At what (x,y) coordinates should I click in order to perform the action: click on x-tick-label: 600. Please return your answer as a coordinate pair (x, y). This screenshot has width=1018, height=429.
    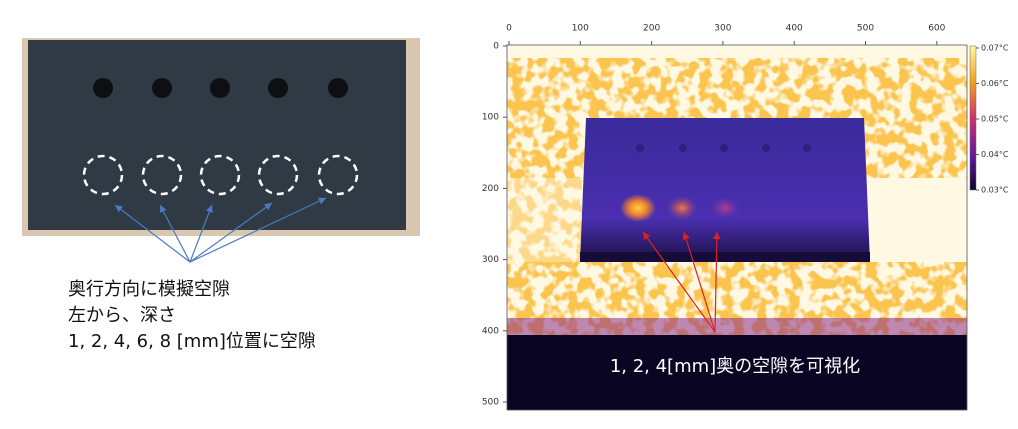
    Looking at the image, I should click on (936, 29).